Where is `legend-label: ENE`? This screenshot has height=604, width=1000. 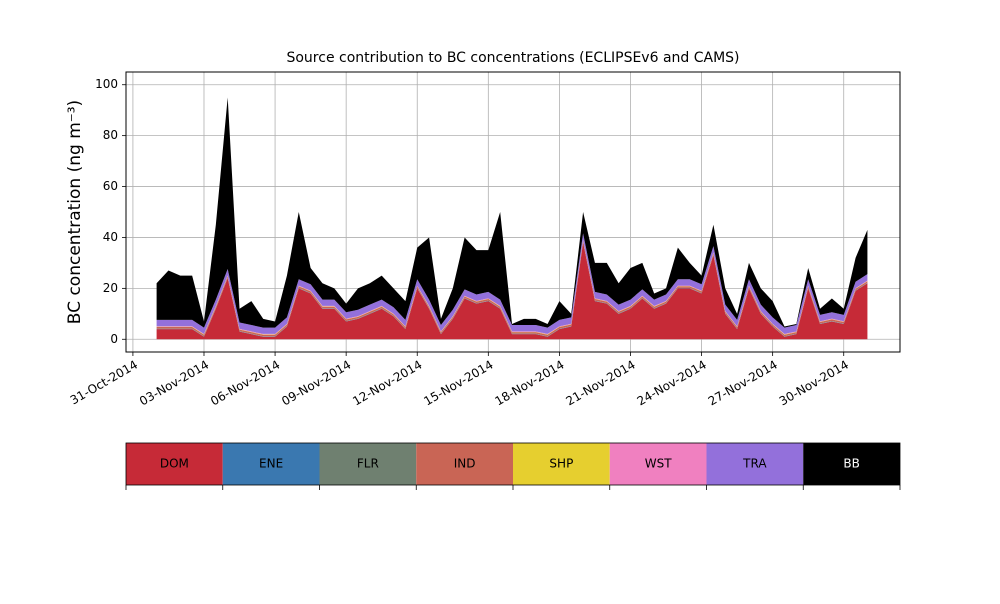 legend-label: ENE is located at coordinates (271, 464).